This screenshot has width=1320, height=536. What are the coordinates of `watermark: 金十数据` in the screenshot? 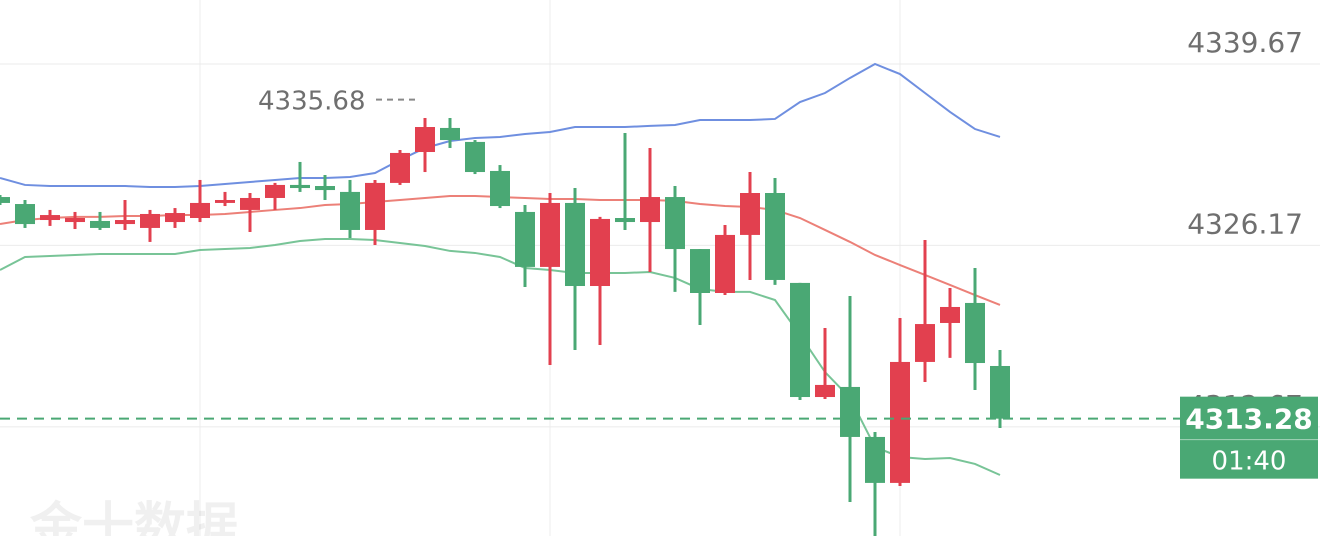 It's located at (133, 517).